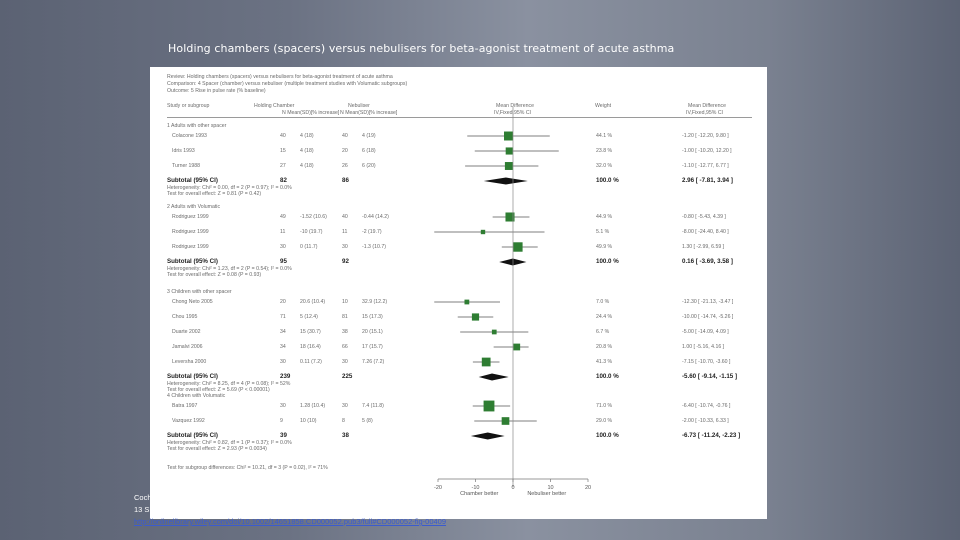 The height and width of the screenshot is (540, 960). Describe the element at coordinates (345, 261) in the screenshot. I see `subtotal-n2: 92` at that location.